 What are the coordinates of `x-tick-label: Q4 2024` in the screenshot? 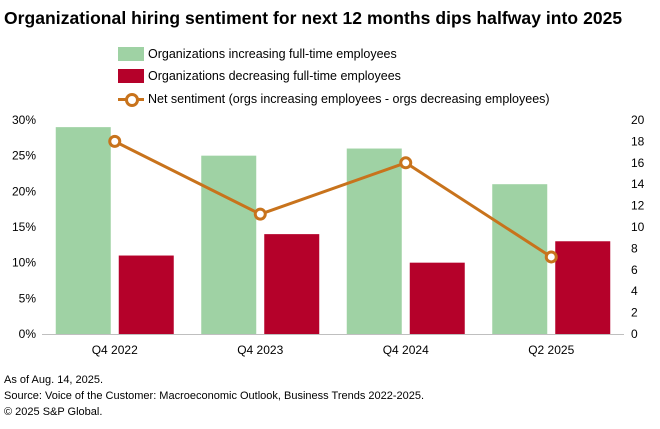 It's located at (406, 350).